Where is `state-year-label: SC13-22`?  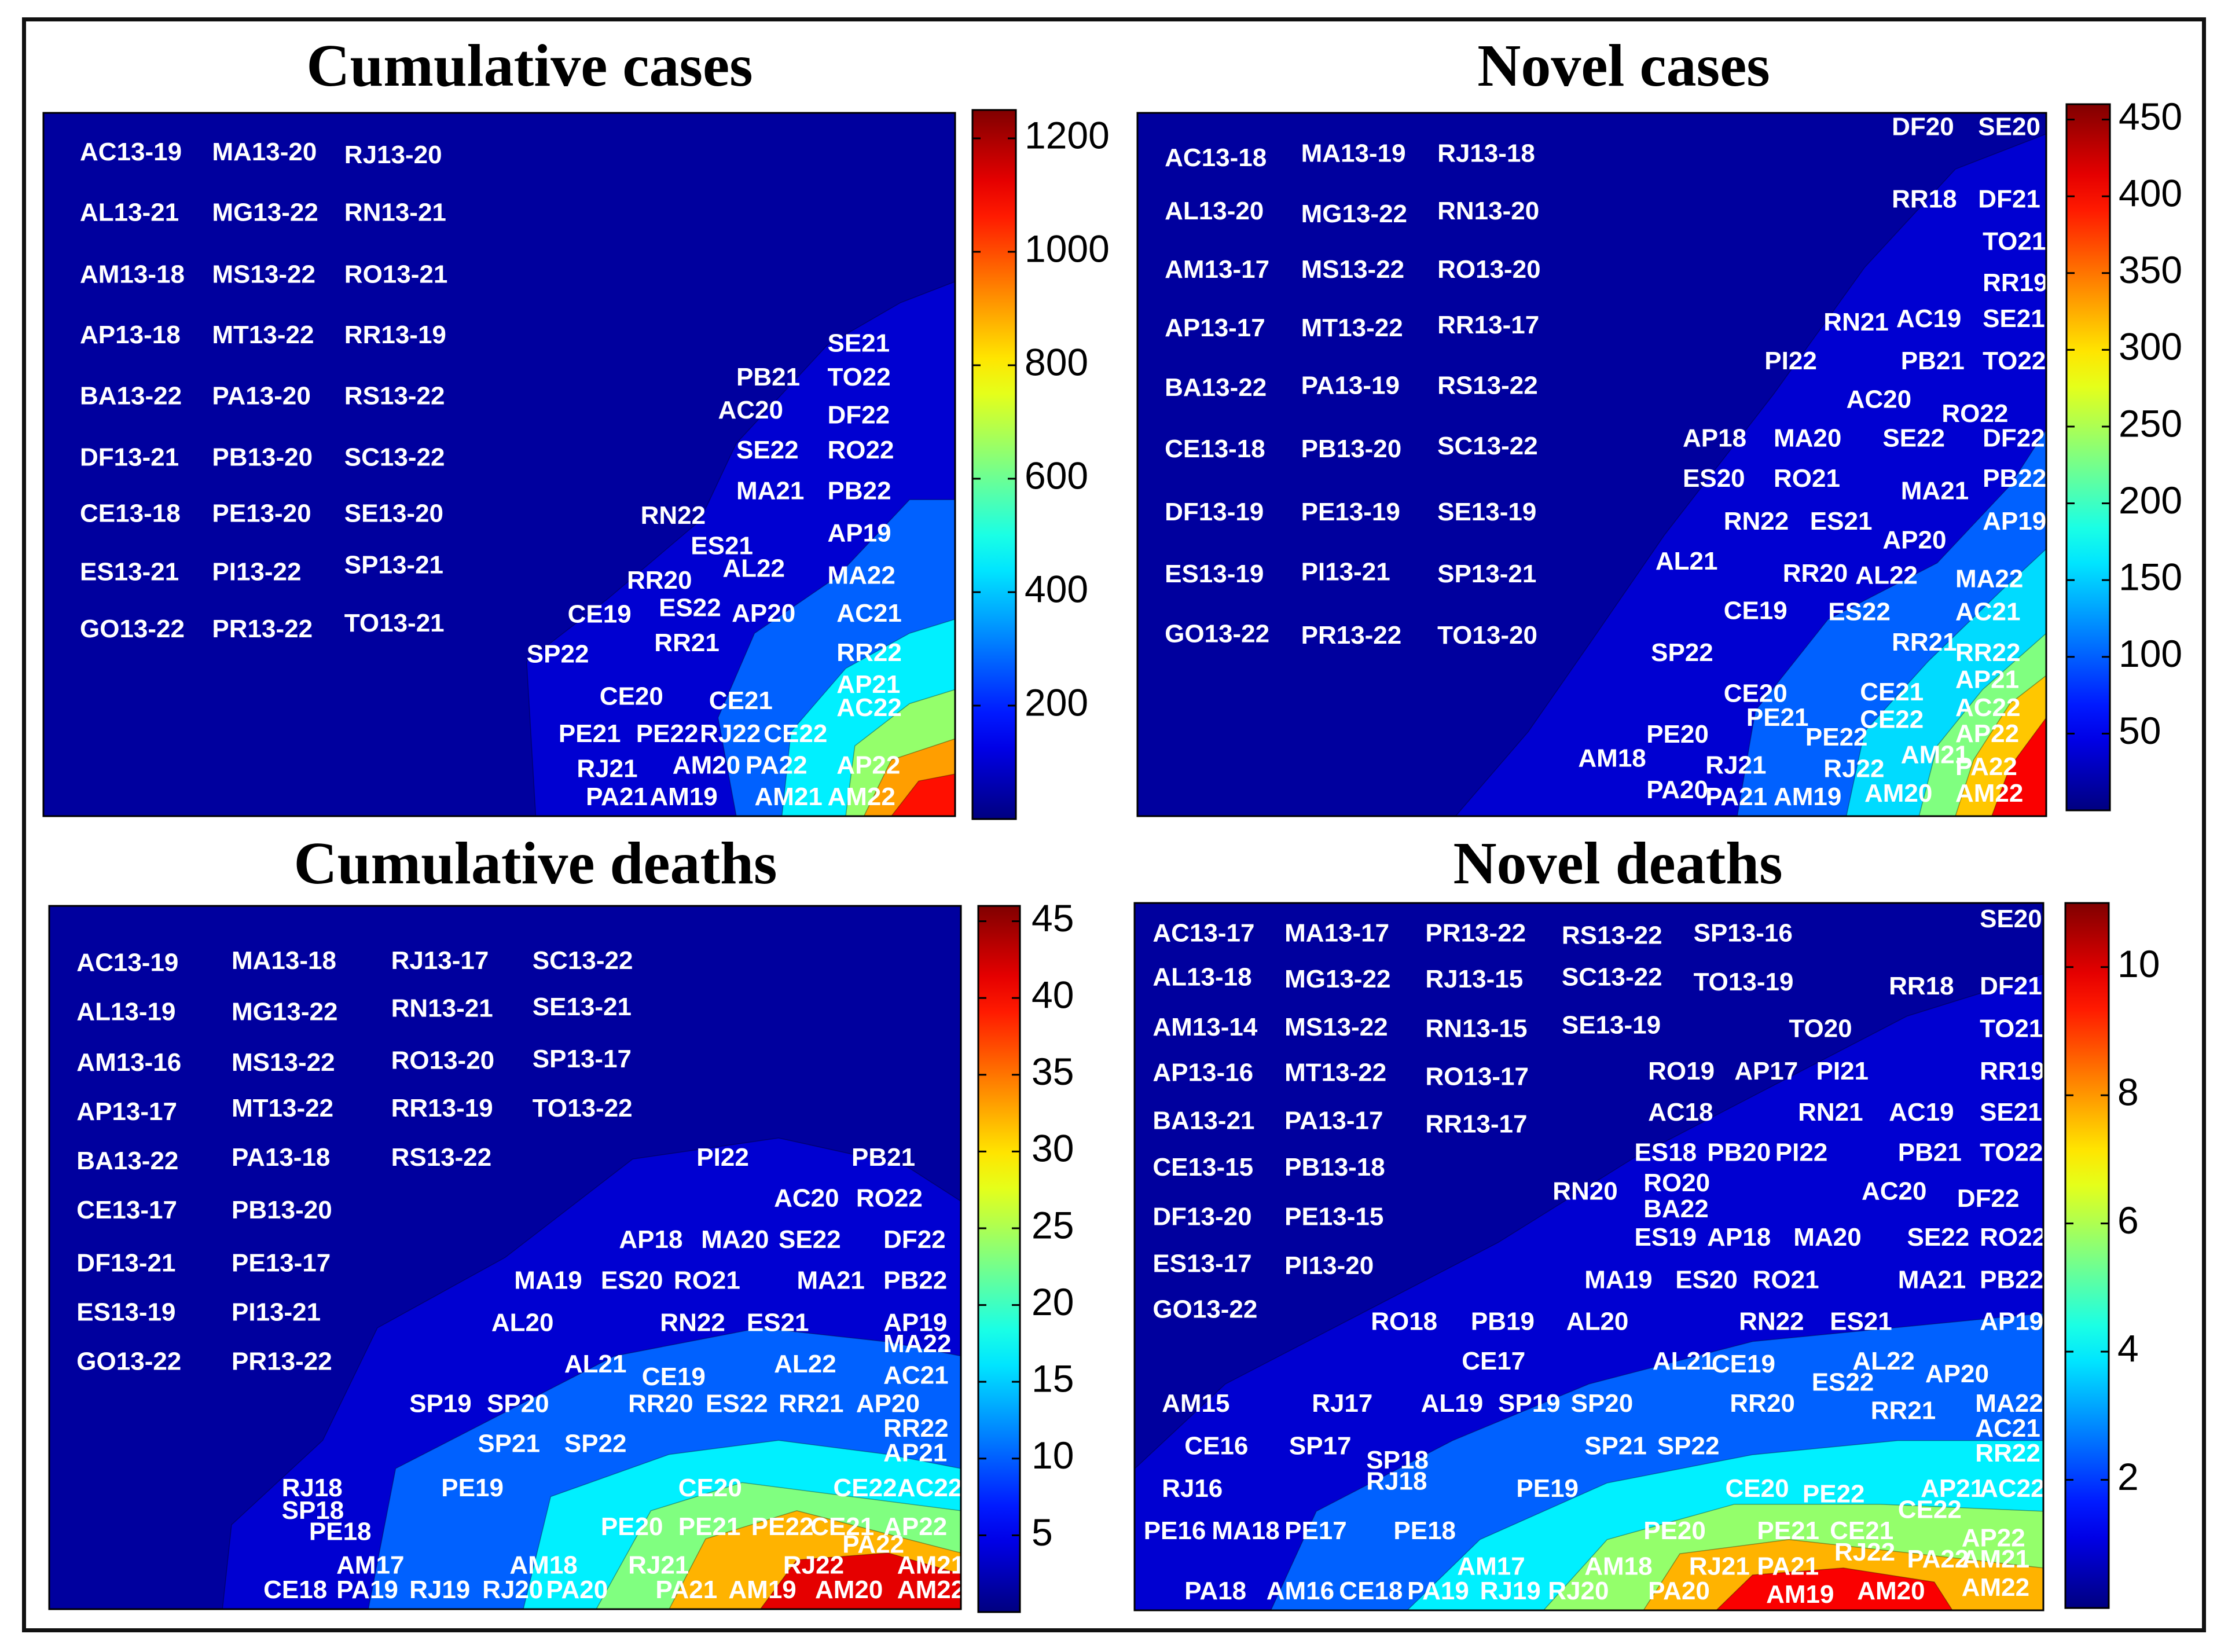 state-year-label: SC13-22 is located at coordinates (394, 457).